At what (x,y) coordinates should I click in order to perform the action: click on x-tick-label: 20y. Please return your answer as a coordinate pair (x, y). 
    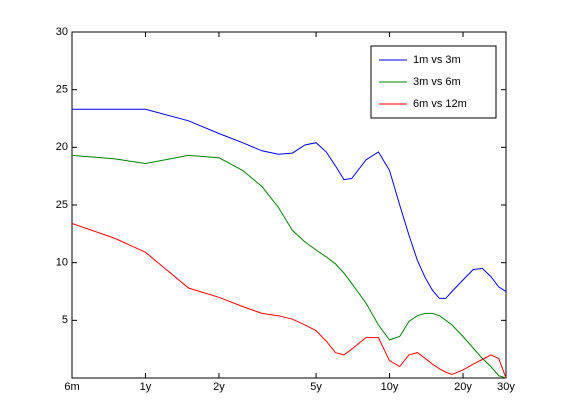
    Looking at the image, I should click on (463, 387).